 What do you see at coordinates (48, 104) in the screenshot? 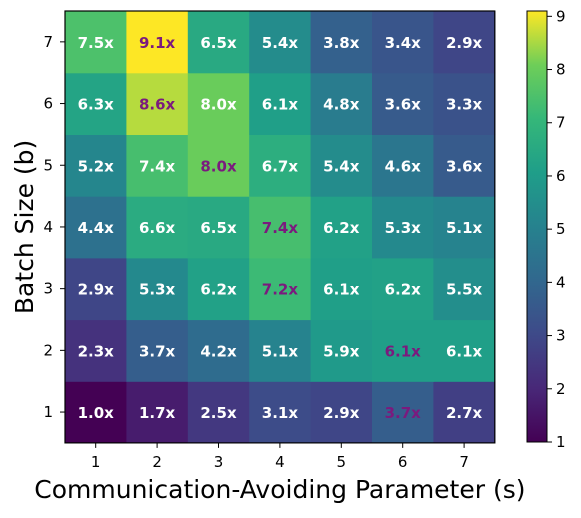
I see `y-tick-label: 6` at bounding box center [48, 104].